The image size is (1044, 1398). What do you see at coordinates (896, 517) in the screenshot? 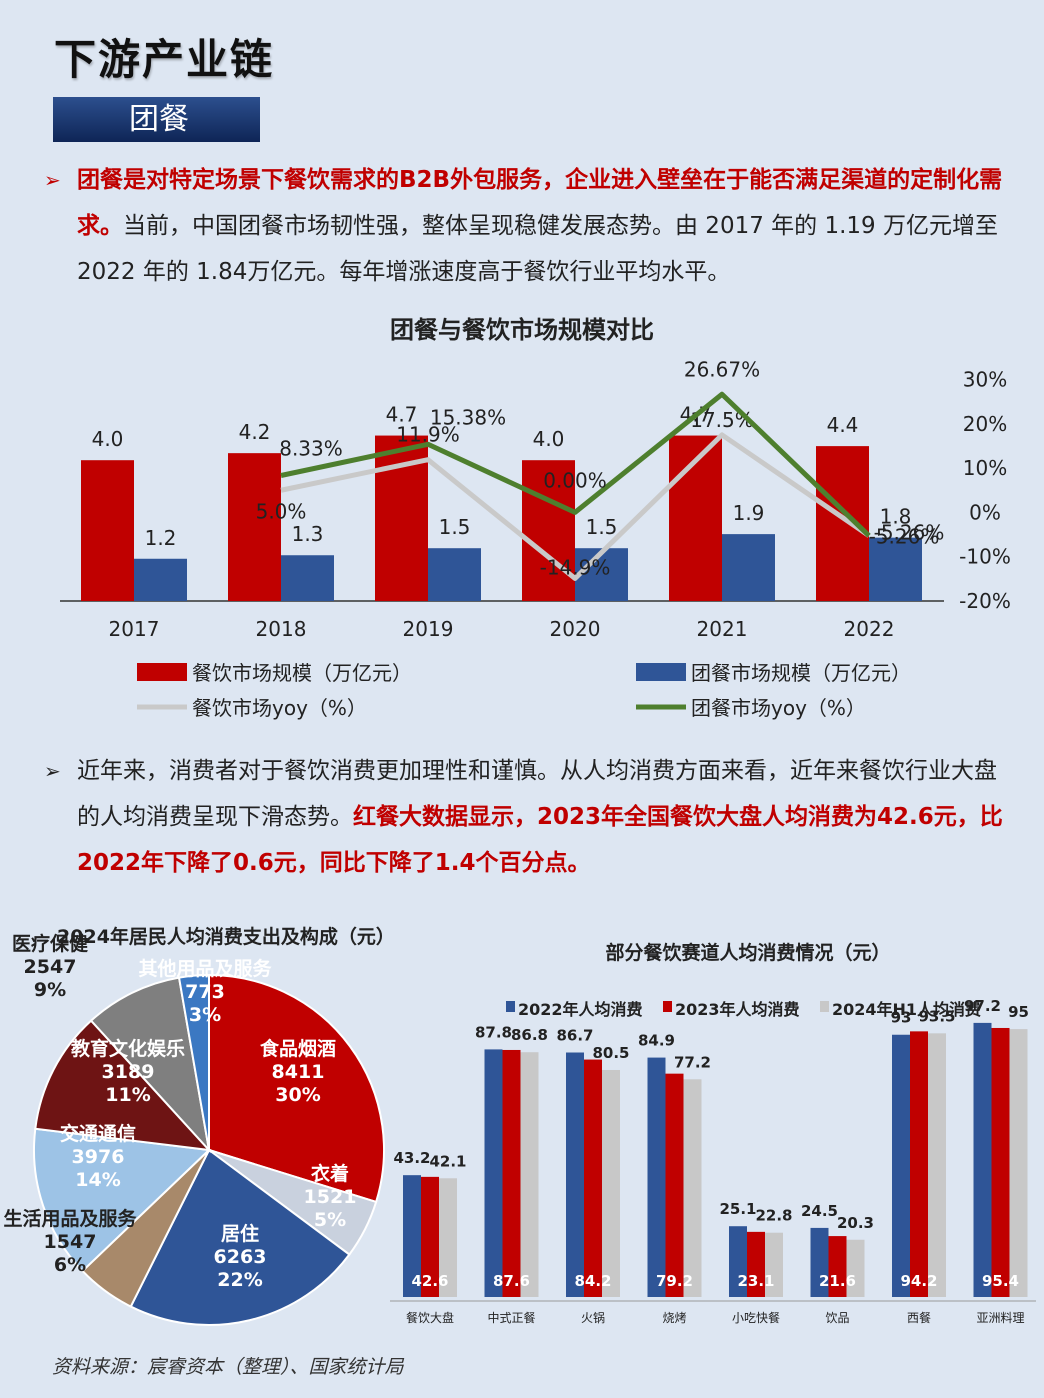
I see `label-group-meal-2022: 1.8` at bounding box center [896, 517].